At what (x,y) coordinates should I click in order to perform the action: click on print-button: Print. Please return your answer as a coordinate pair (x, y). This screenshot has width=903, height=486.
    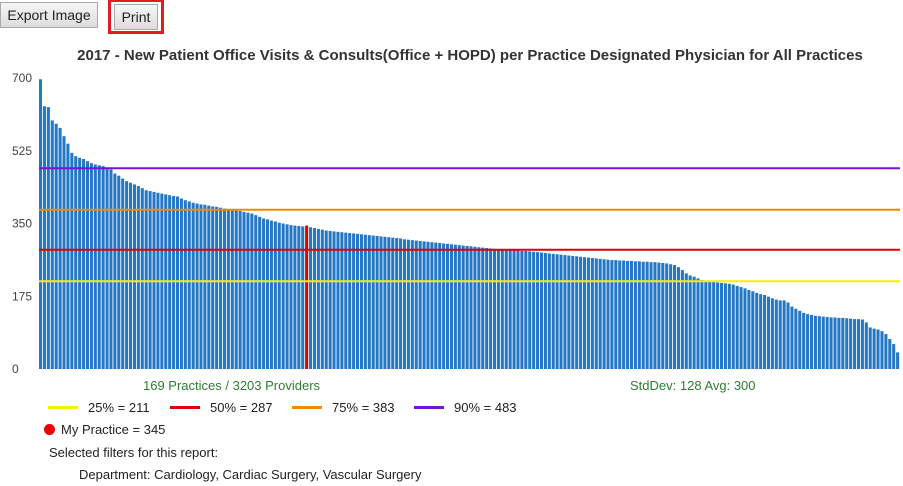
    Looking at the image, I should click on (136, 17).